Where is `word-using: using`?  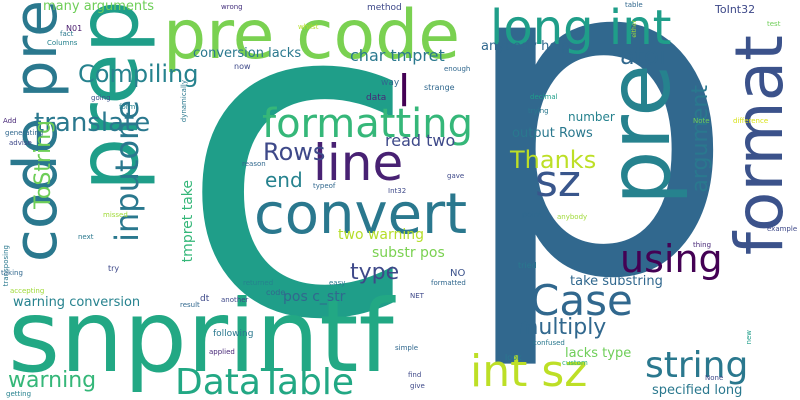
word-using: using is located at coordinates (671, 259).